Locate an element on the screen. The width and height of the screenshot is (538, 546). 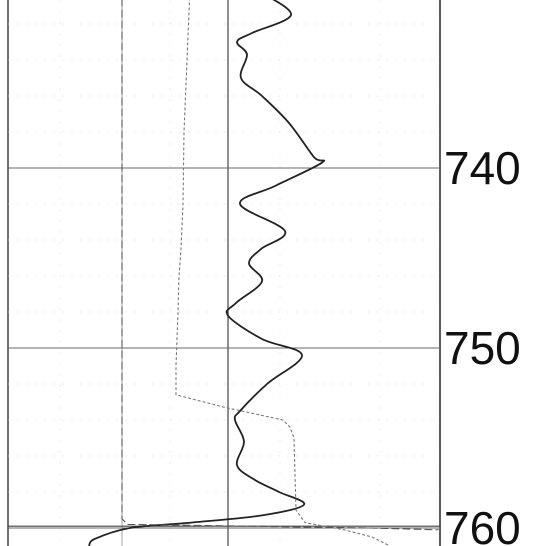
y-tick-labels: 740 750 760 is located at coordinates (482, 344).